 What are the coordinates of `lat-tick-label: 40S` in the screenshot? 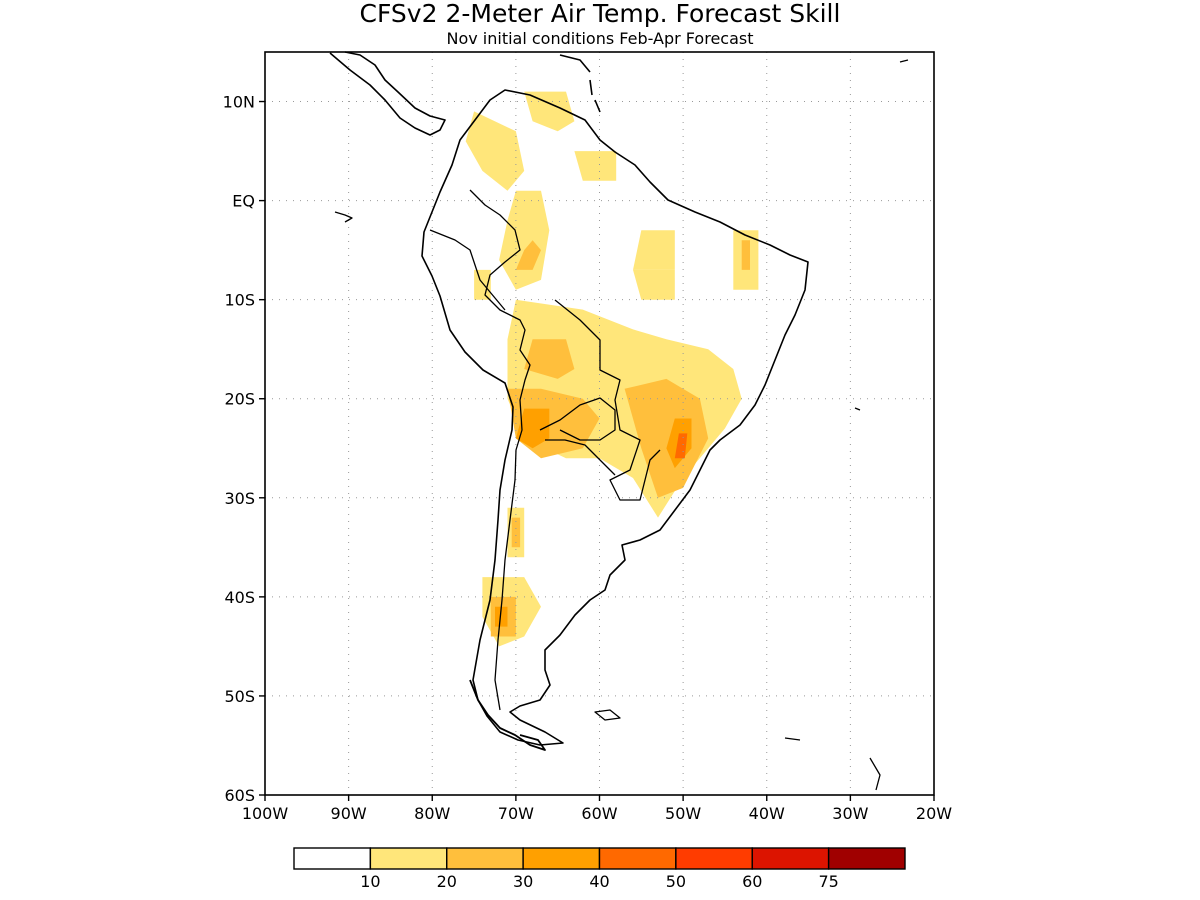 It's located at (239, 597).